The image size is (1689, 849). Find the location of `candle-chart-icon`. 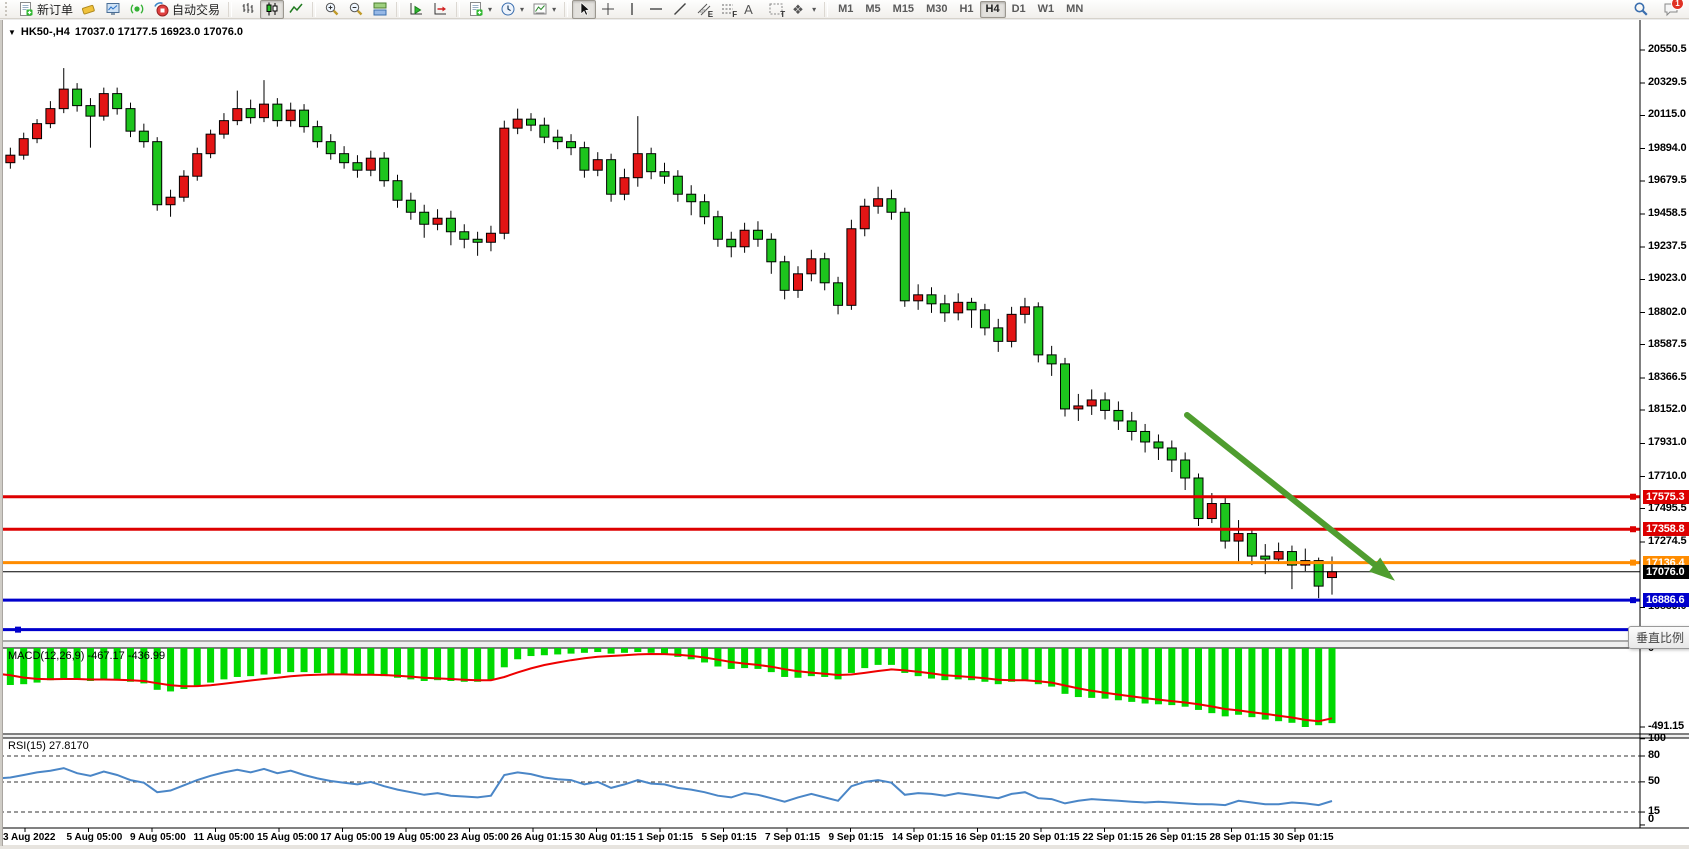

candle-chart-icon is located at coordinates (272, 9).